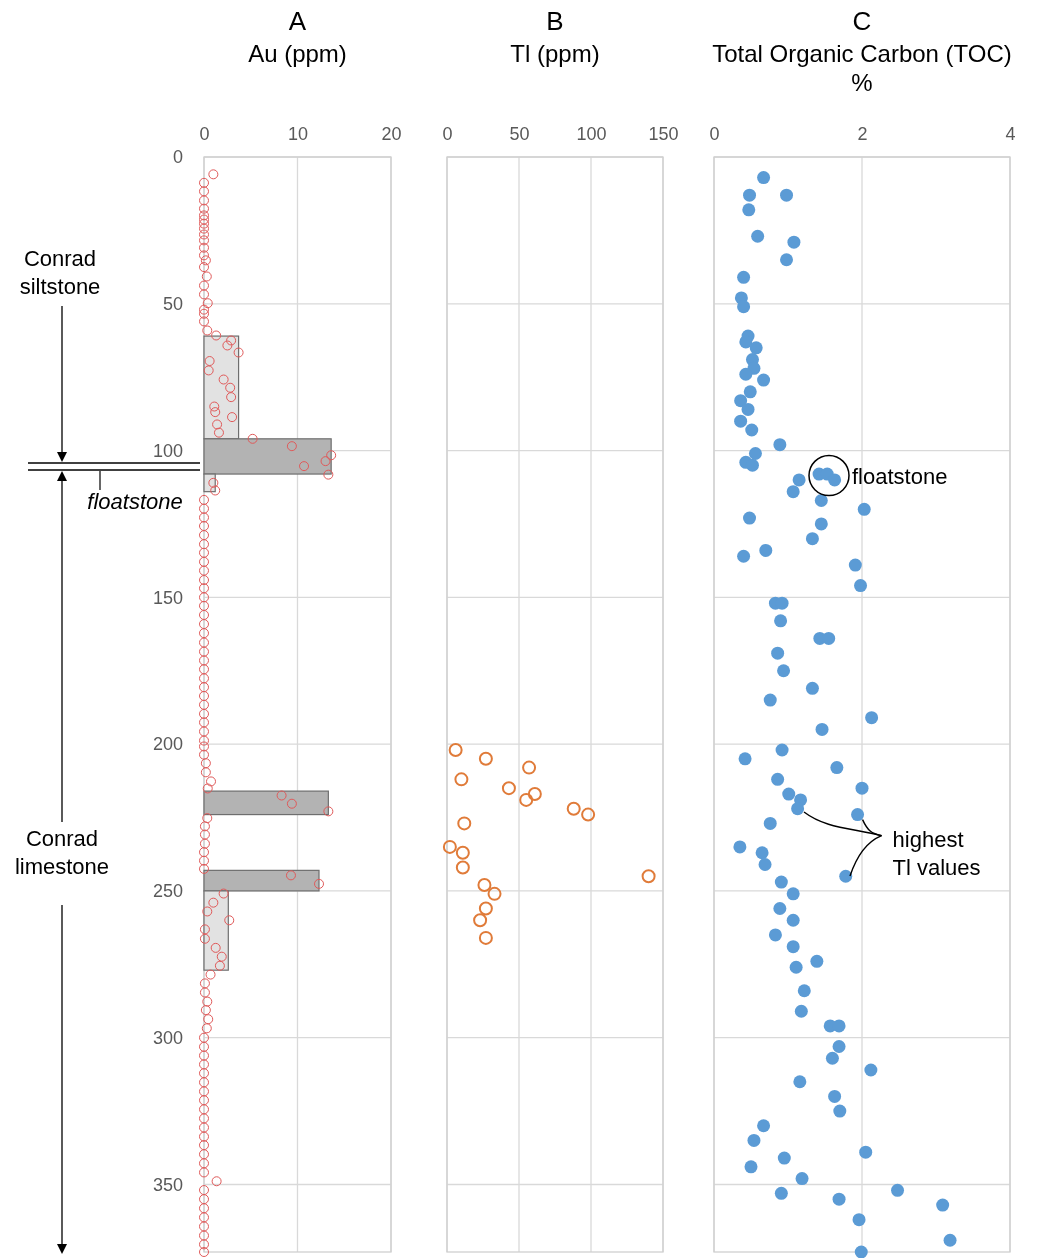  What do you see at coordinates (167, 1184) in the screenshot?
I see `y-tick-label: 350` at bounding box center [167, 1184].